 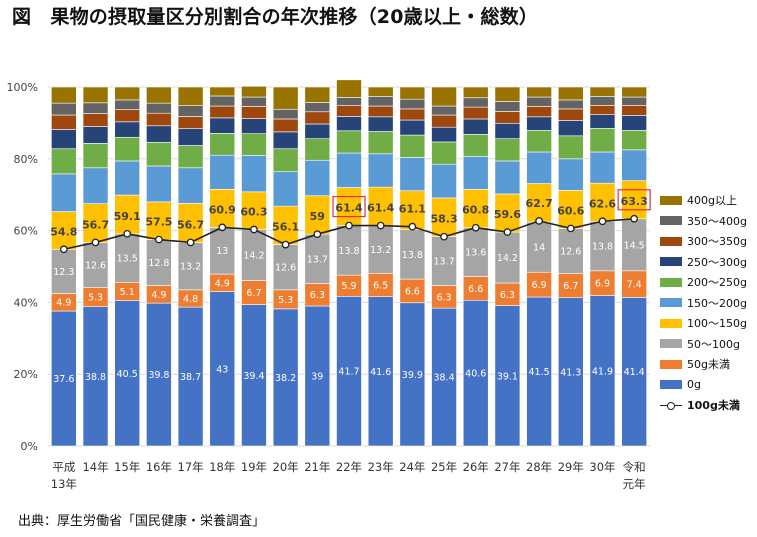 What do you see at coordinates (602, 371) in the screenshot?
I see `segment-label: 41.9` at bounding box center [602, 371].